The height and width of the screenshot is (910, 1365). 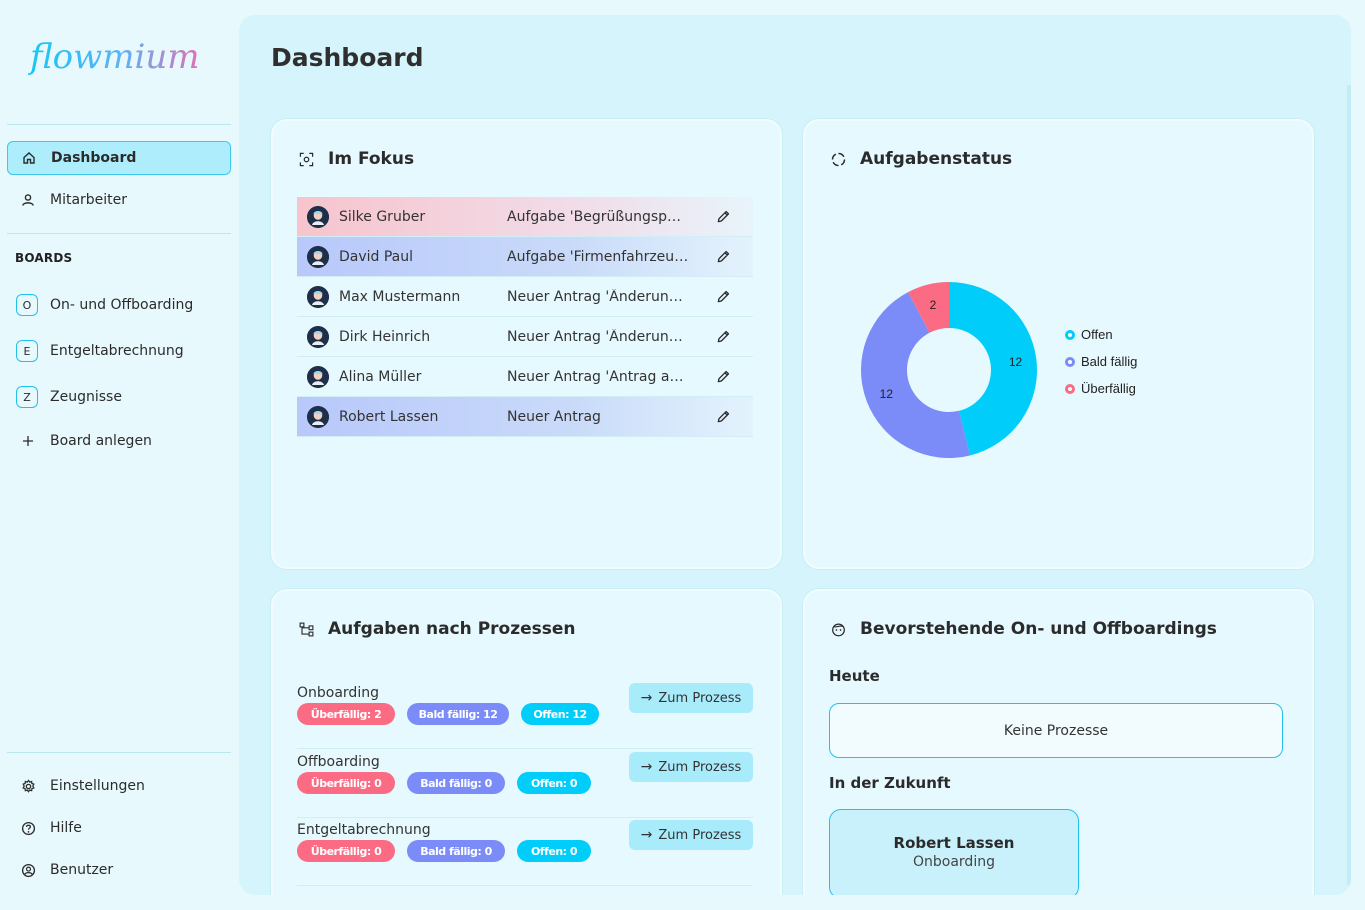 I want to click on board-badge: E, so click(x=27, y=351).